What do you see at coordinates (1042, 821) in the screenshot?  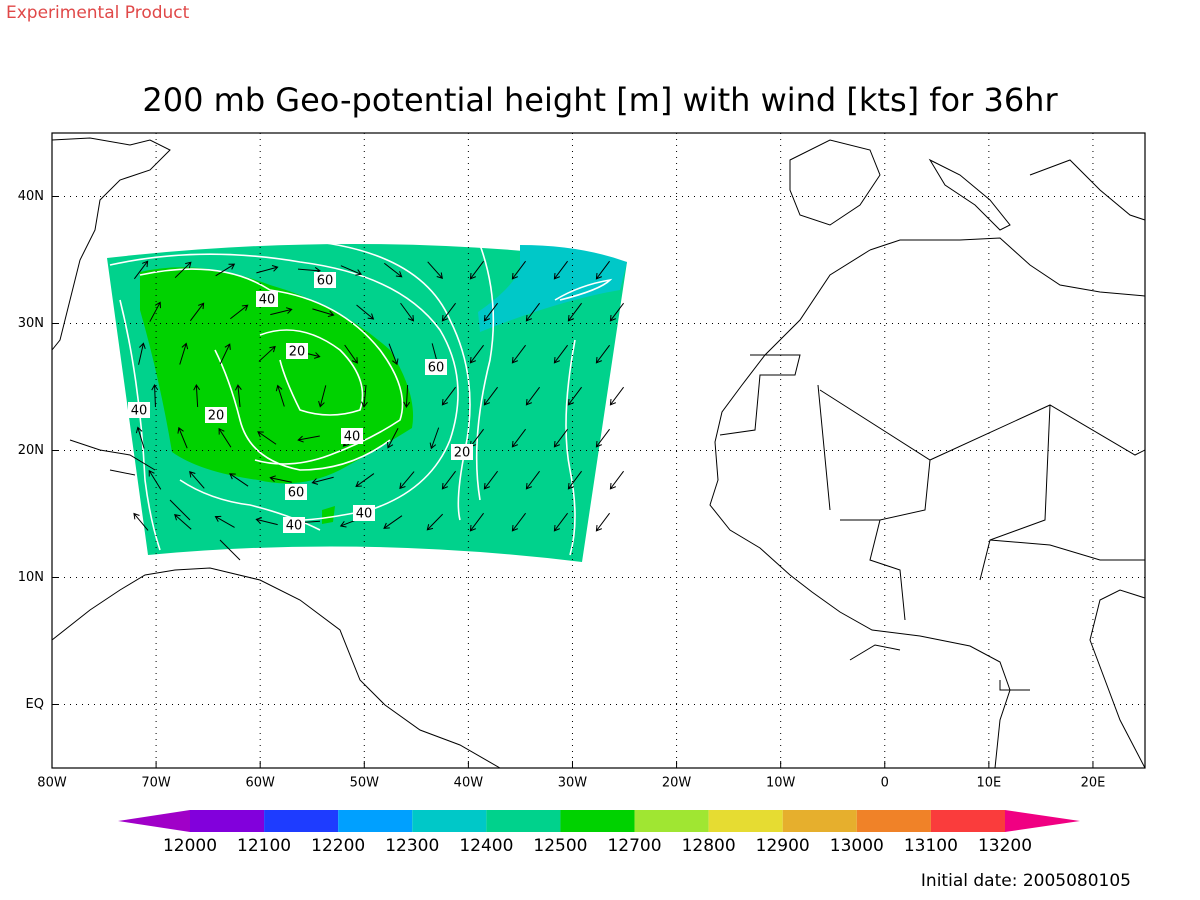 I see `colorbar-extend-high` at bounding box center [1042, 821].